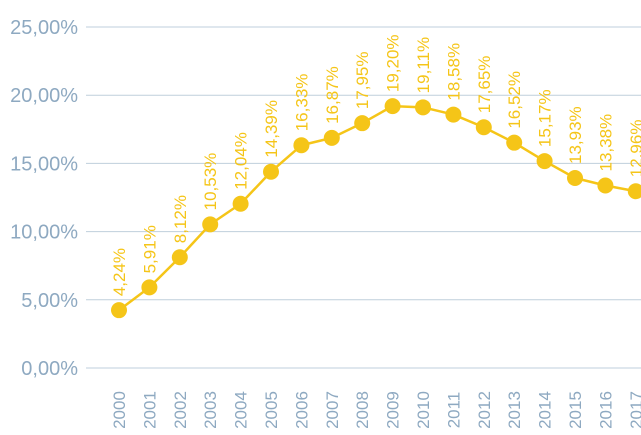 This screenshot has width=641, height=435. Describe the element at coordinates (49, 301) in the screenshot. I see `y-tick-label: 5,00%` at that location.